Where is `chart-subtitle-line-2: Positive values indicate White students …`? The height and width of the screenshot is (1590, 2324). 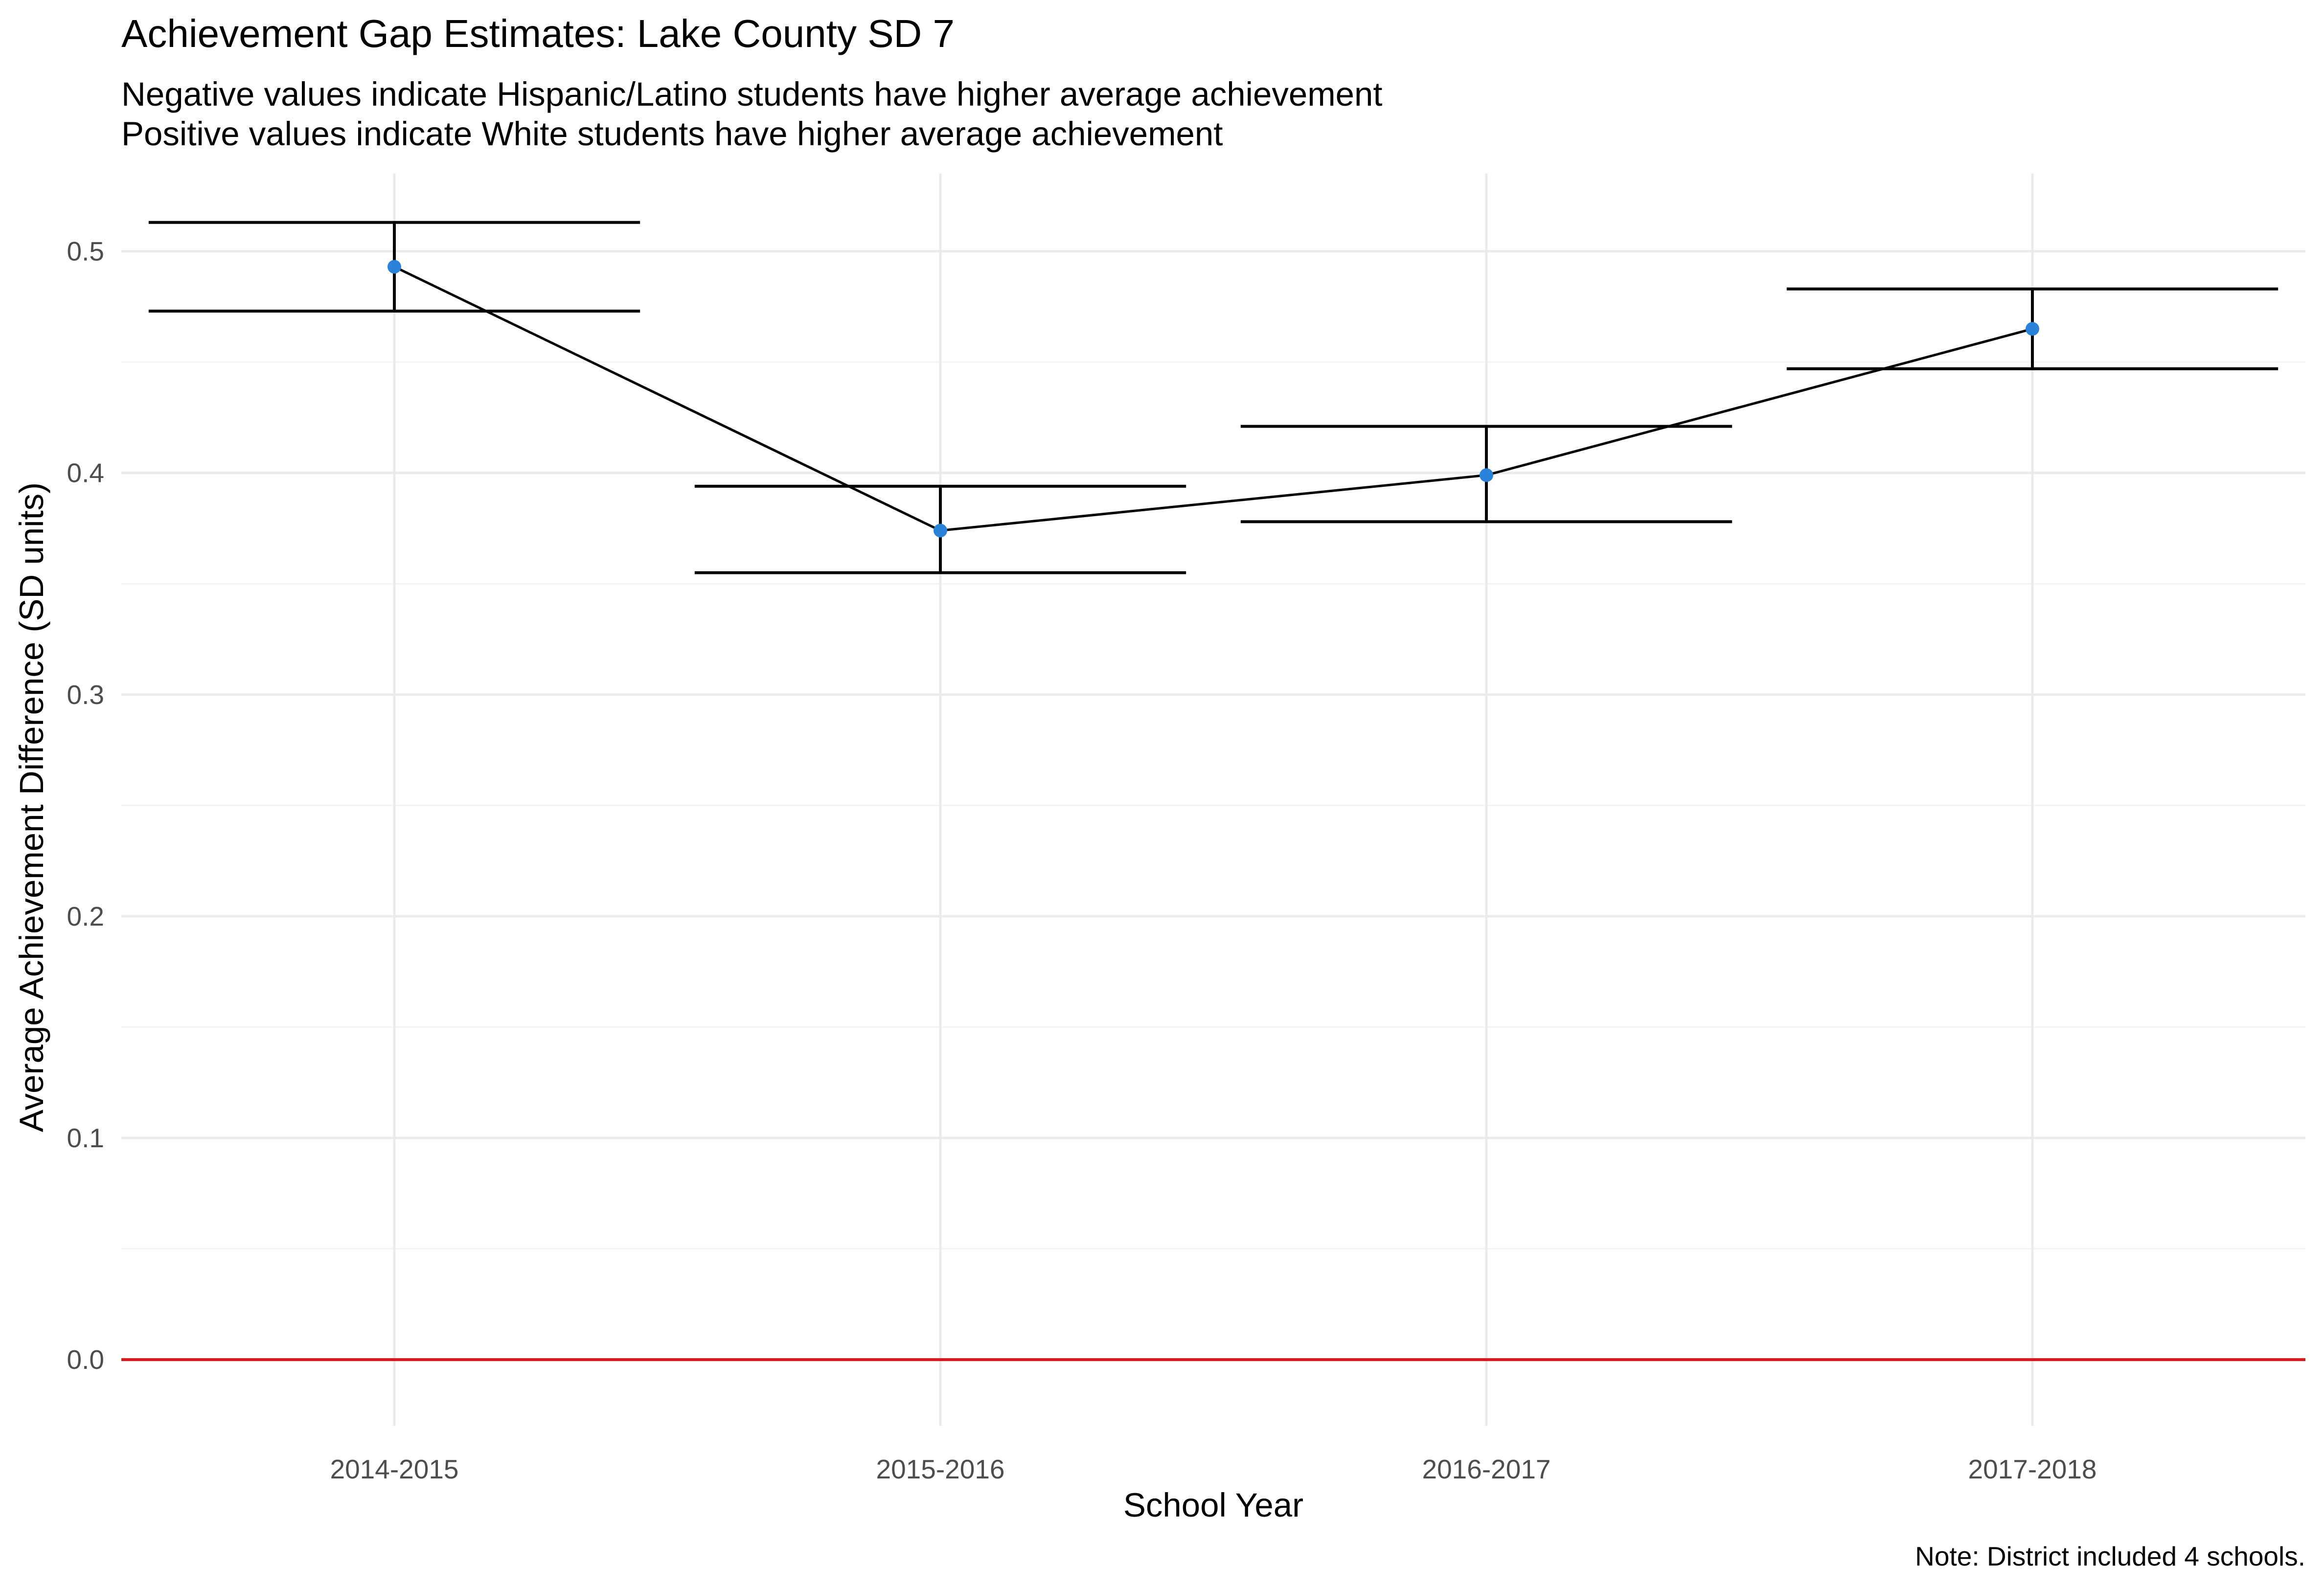
chart-subtitle-line-2: Positive values indicate White students … is located at coordinates (672, 134).